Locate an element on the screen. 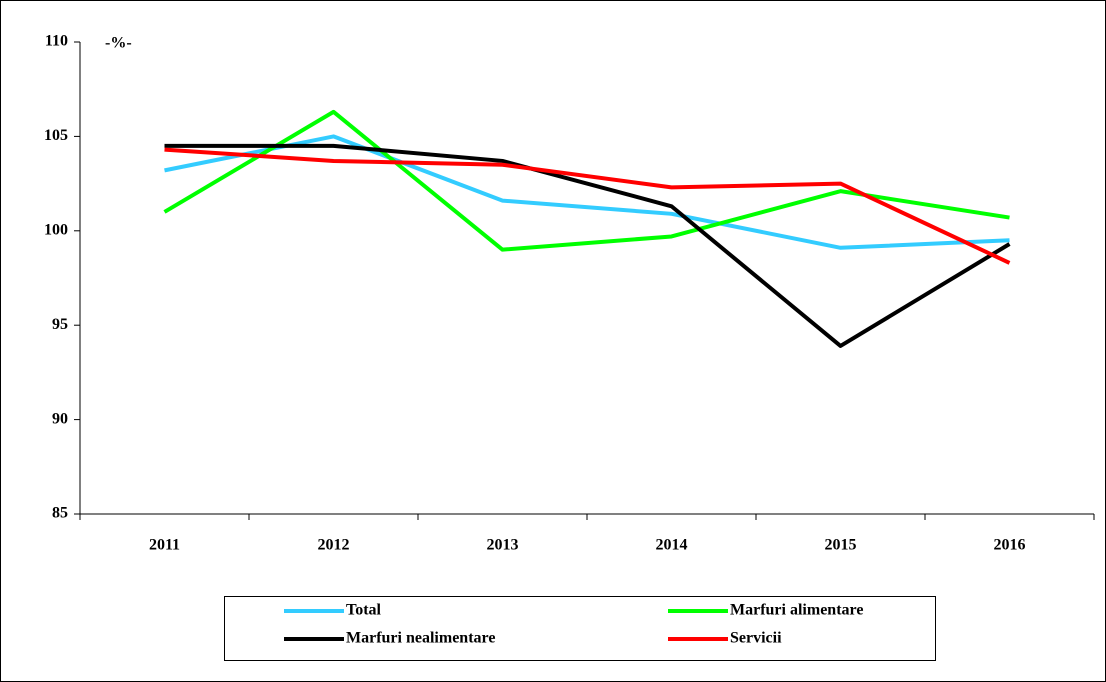  y-tick-label: 90 is located at coordinates (60, 418).